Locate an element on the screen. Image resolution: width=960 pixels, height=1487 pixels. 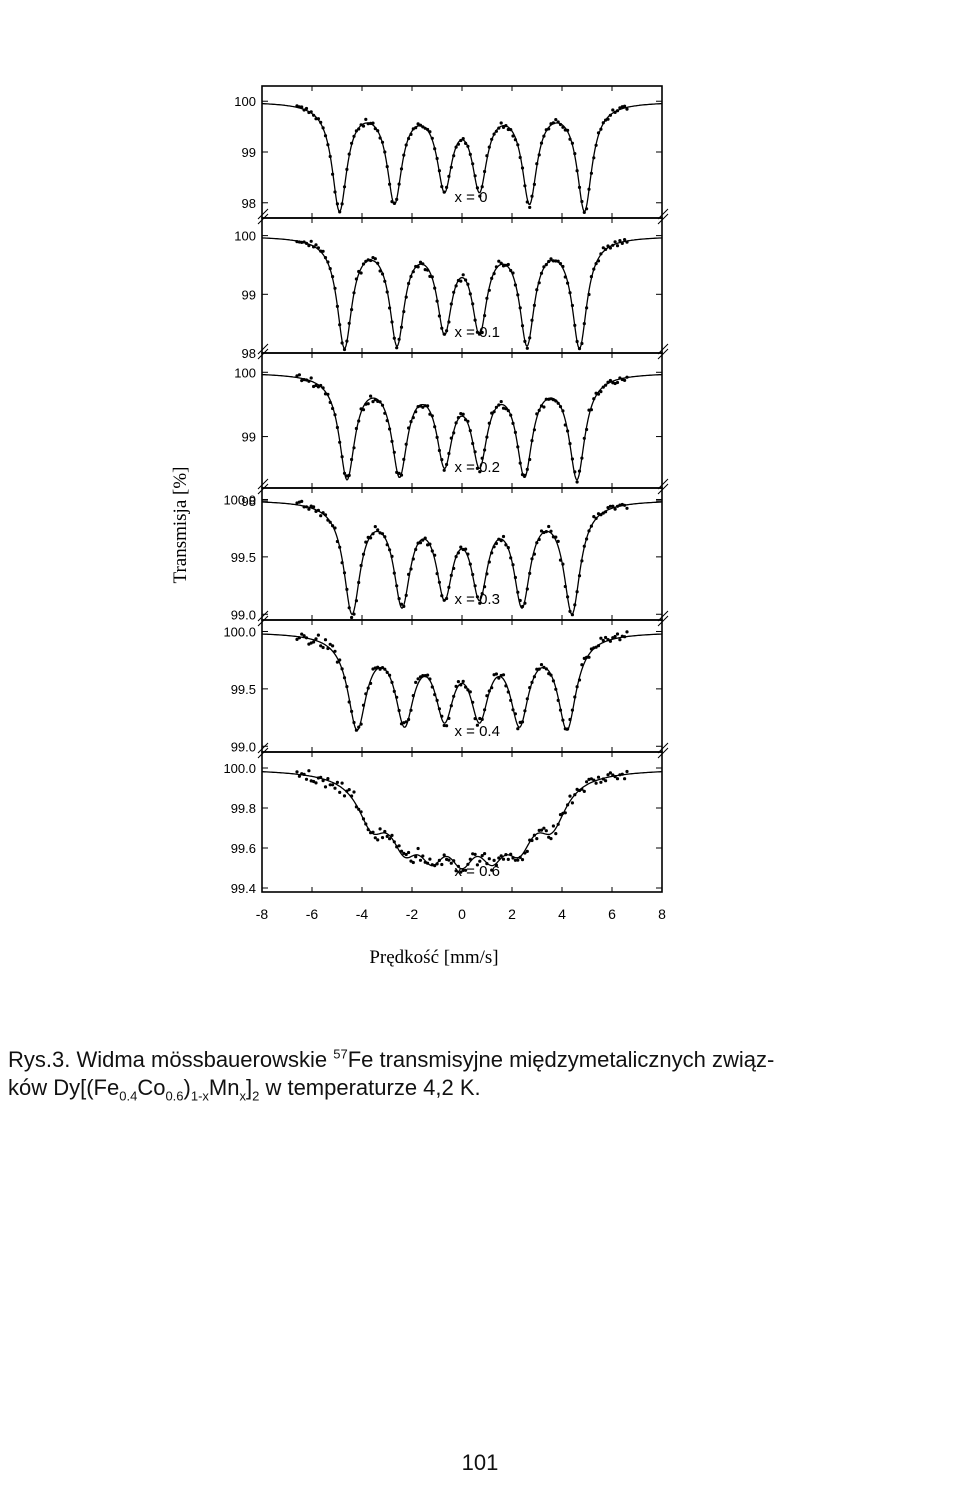
spectrum-panel-1: 100 99 98 x = 0.1 is located at coordinates (451, 284).